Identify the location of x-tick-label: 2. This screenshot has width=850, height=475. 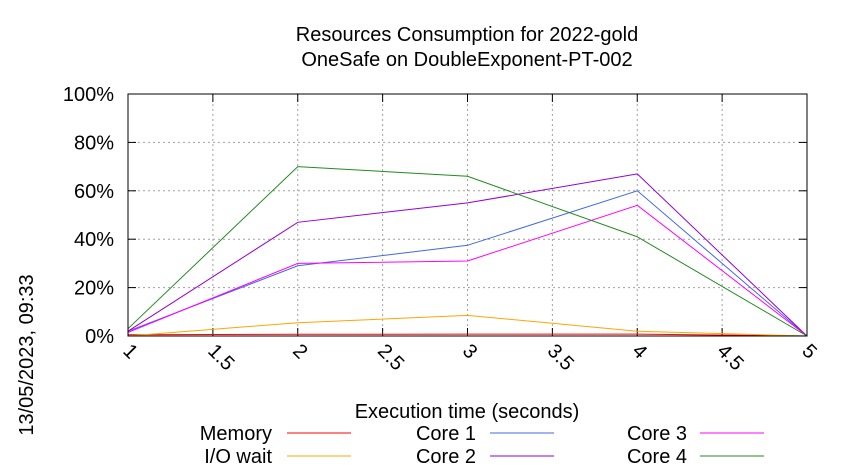
(299, 351).